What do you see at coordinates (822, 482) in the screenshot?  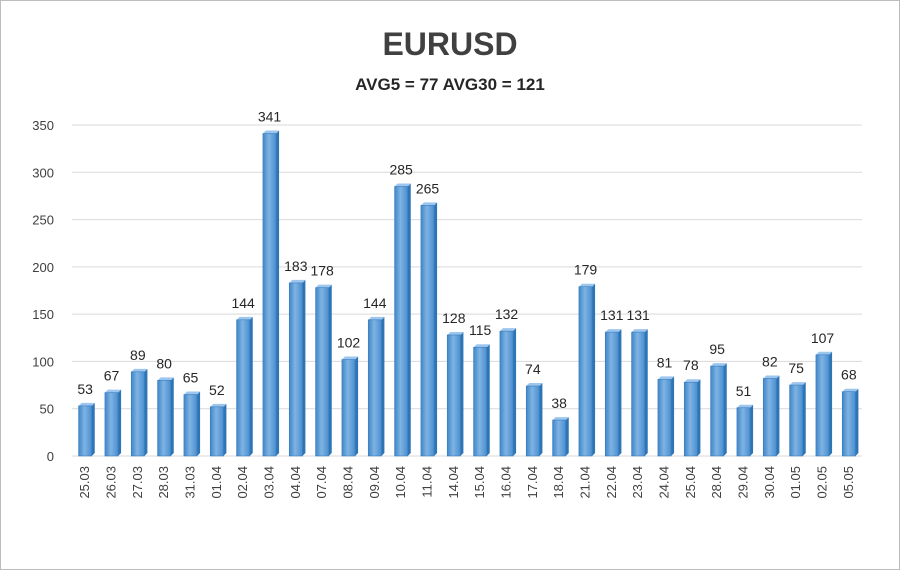 I see `x-tick-label: 02.05` at bounding box center [822, 482].